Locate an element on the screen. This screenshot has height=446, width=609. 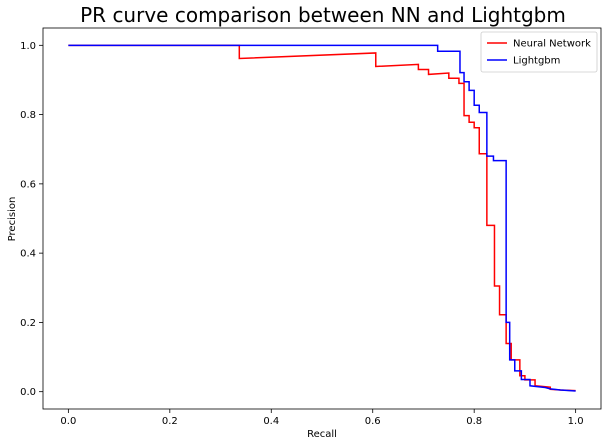
y-tick-label: 0.2 is located at coordinates (28, 323).